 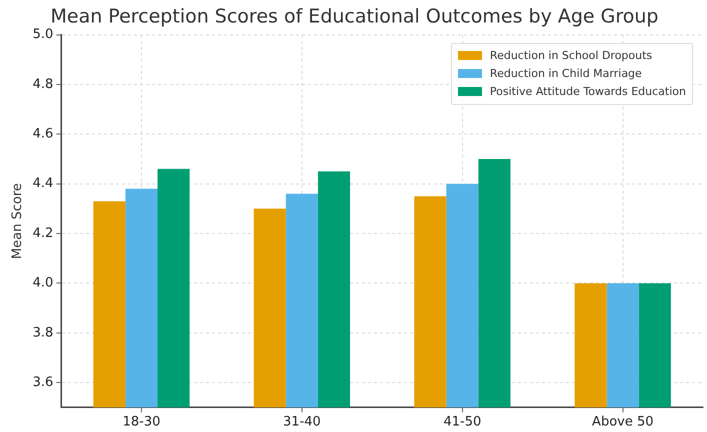 I want to click on y-tick-label: 3.6, so click(x=43, y=382).